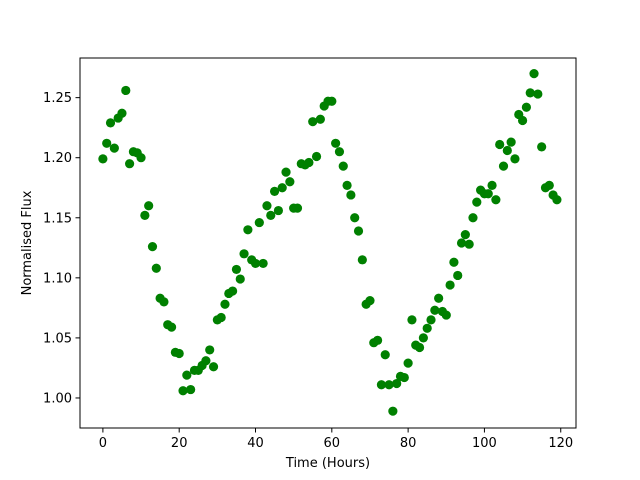 This screenshot has height=480, width=640. What do you see at coordinates (255, 443) in the screenshot?
I see `x-tick-label: 40` at bounding box center [255, 443].